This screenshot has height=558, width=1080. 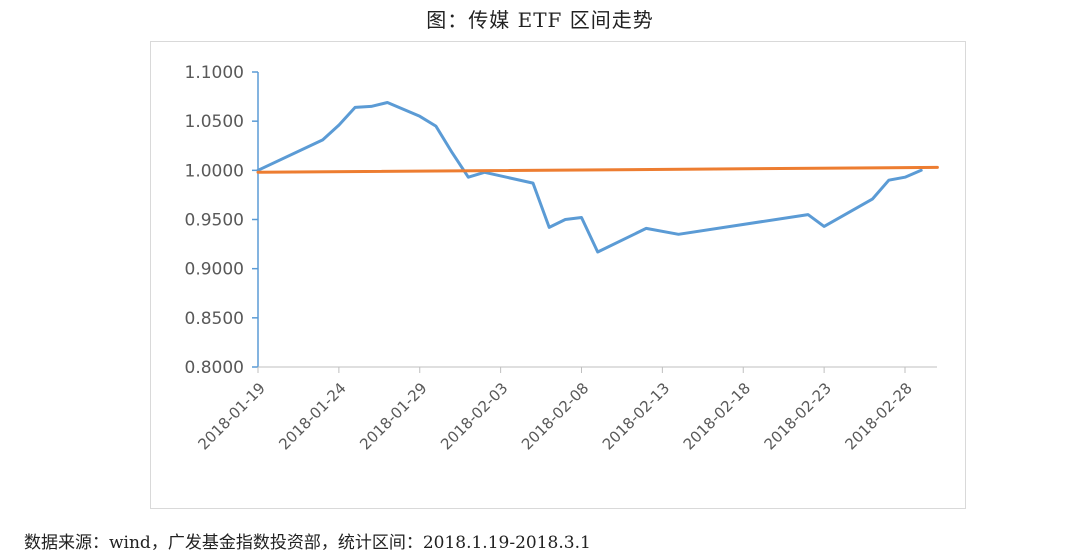 I want to click on y-tick-label: 1.0000, so click(x=214, y=171).